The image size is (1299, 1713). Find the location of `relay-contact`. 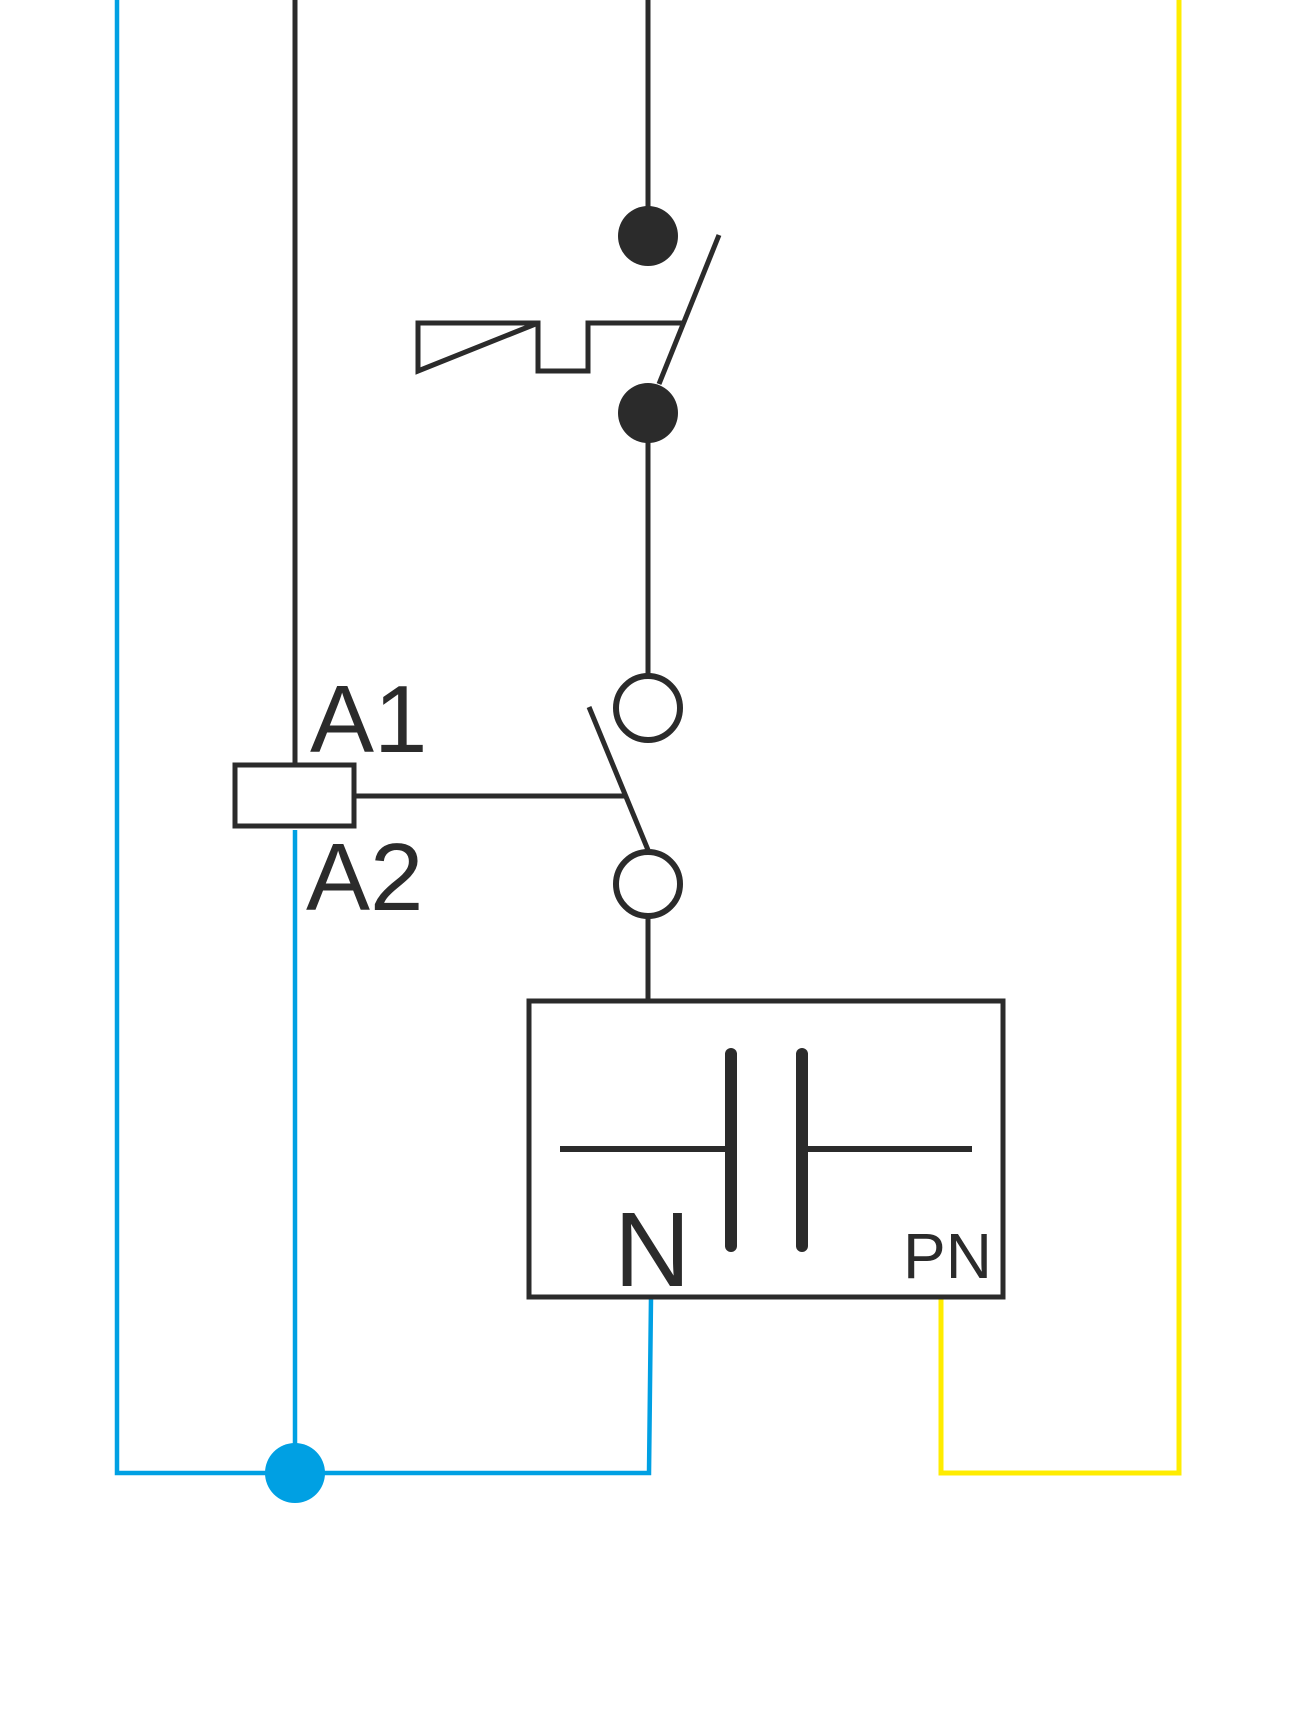

relay-contact is located at coordinates (518, 796).